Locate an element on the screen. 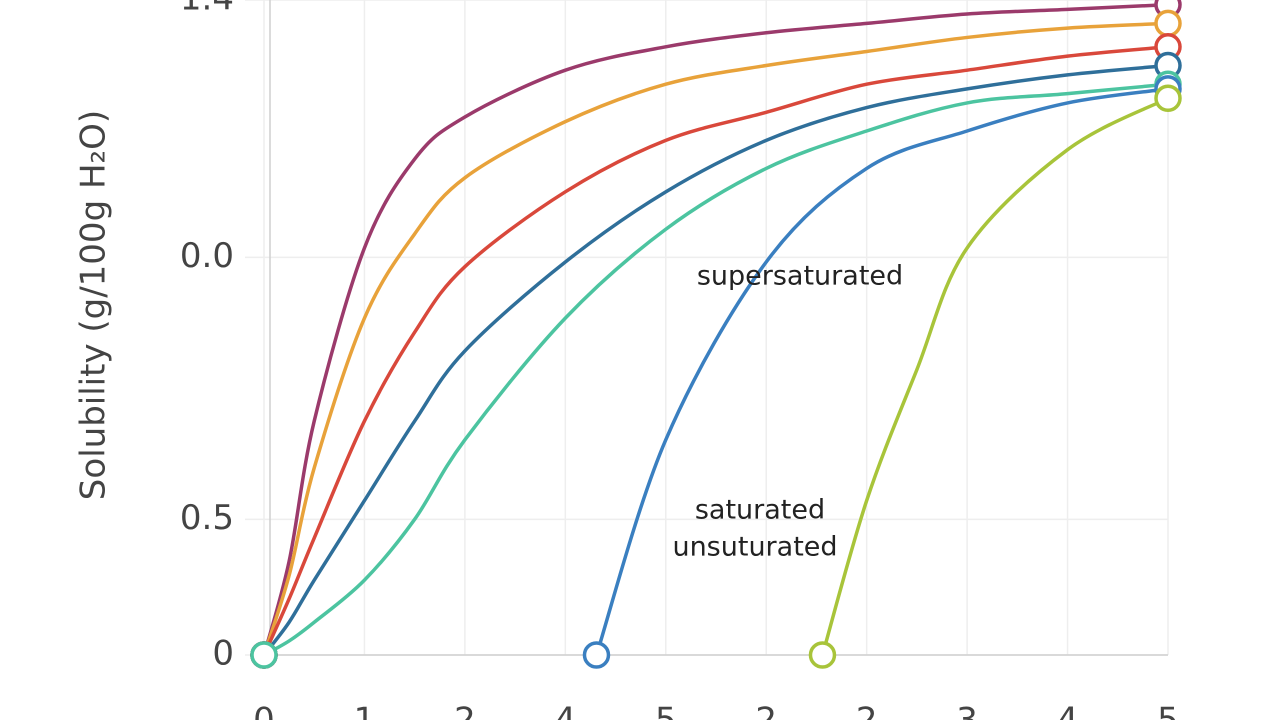  y-tick-label: 0.0 is located at coordinates (207, 256).